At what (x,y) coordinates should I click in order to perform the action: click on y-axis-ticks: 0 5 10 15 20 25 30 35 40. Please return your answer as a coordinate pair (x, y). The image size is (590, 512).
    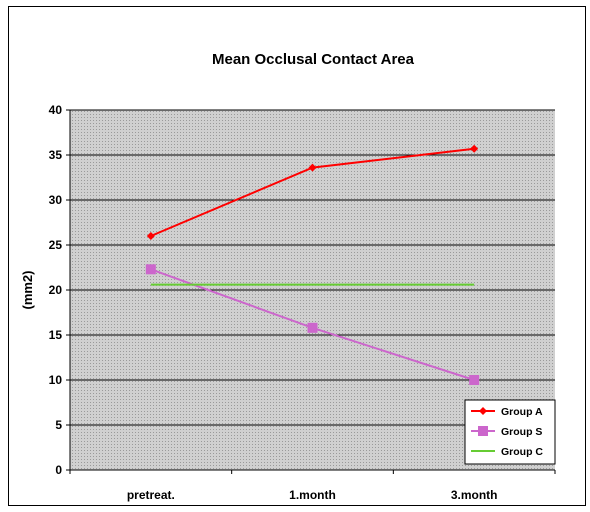
    Looking at the image, I should click on (59, 290).